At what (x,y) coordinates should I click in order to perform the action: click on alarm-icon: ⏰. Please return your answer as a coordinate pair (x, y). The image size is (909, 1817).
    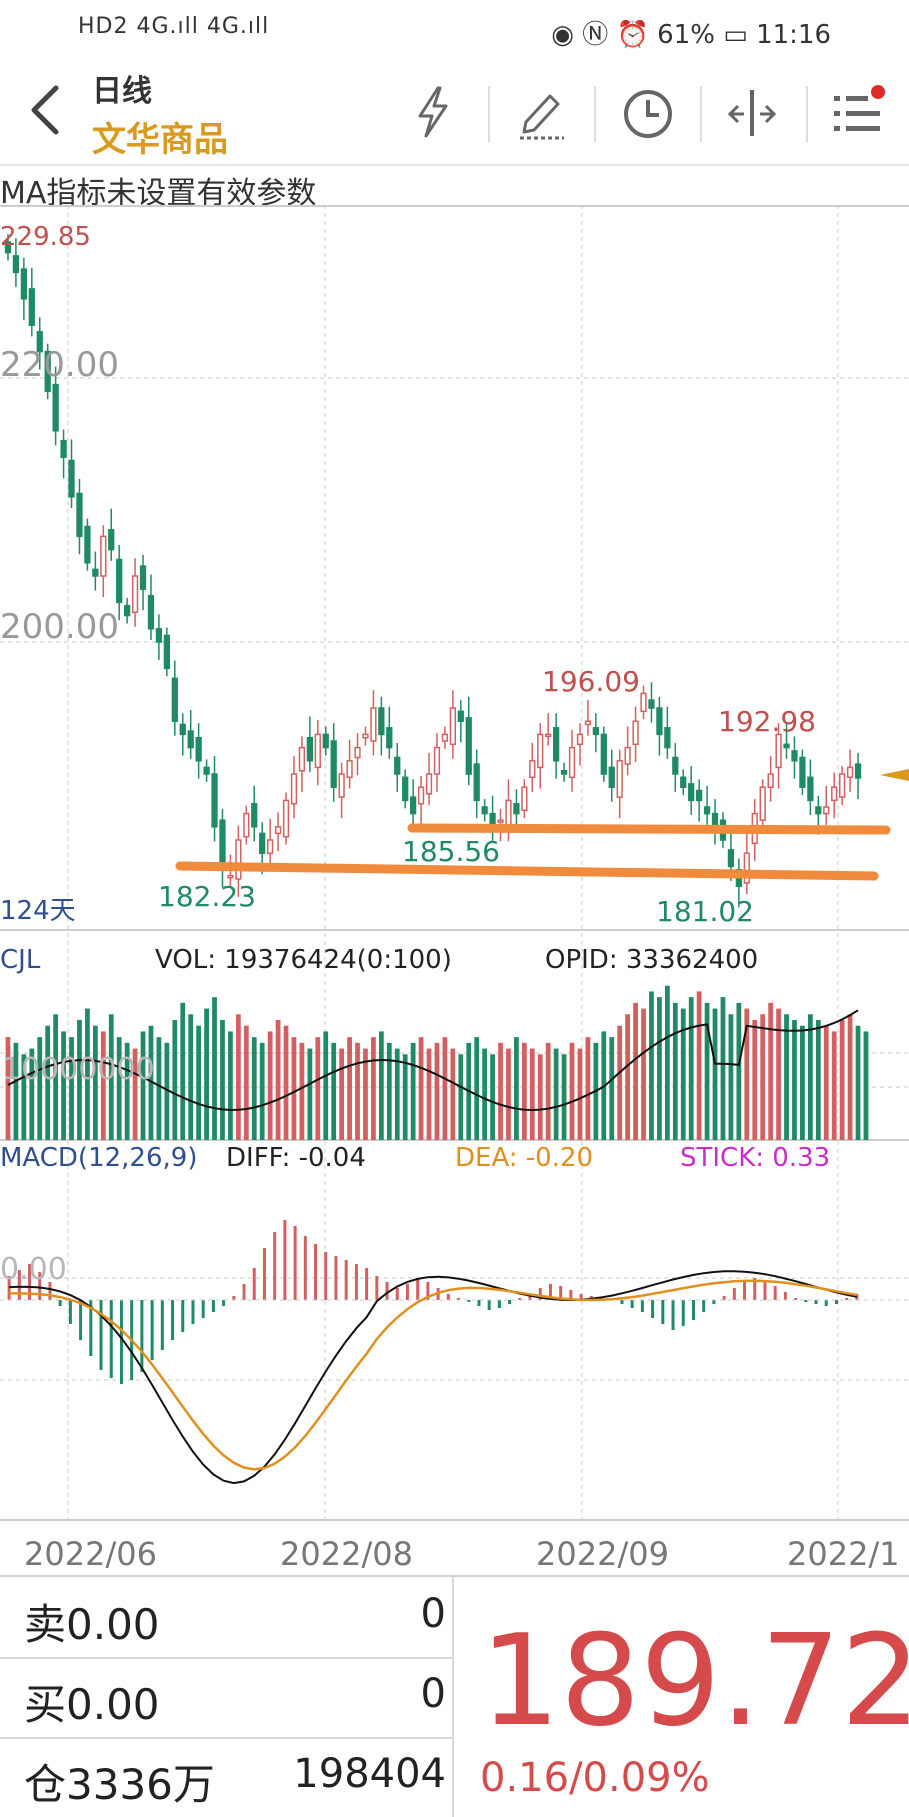
    Looking at the image, I should click on (632, 35).